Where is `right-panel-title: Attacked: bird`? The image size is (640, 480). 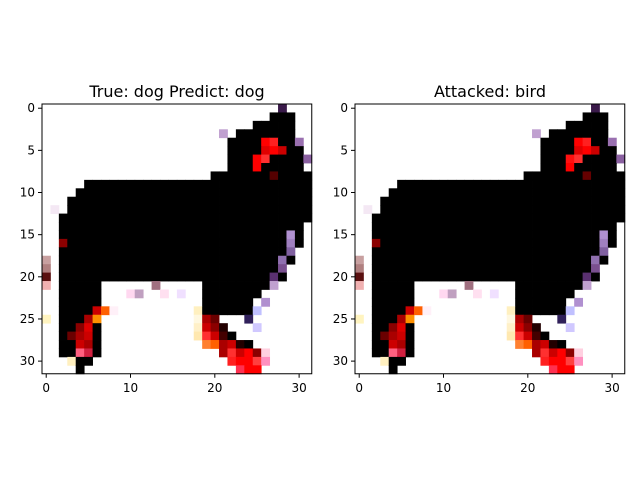 right-panel-title: Attacked: bird is located at coordinates (490, 91).